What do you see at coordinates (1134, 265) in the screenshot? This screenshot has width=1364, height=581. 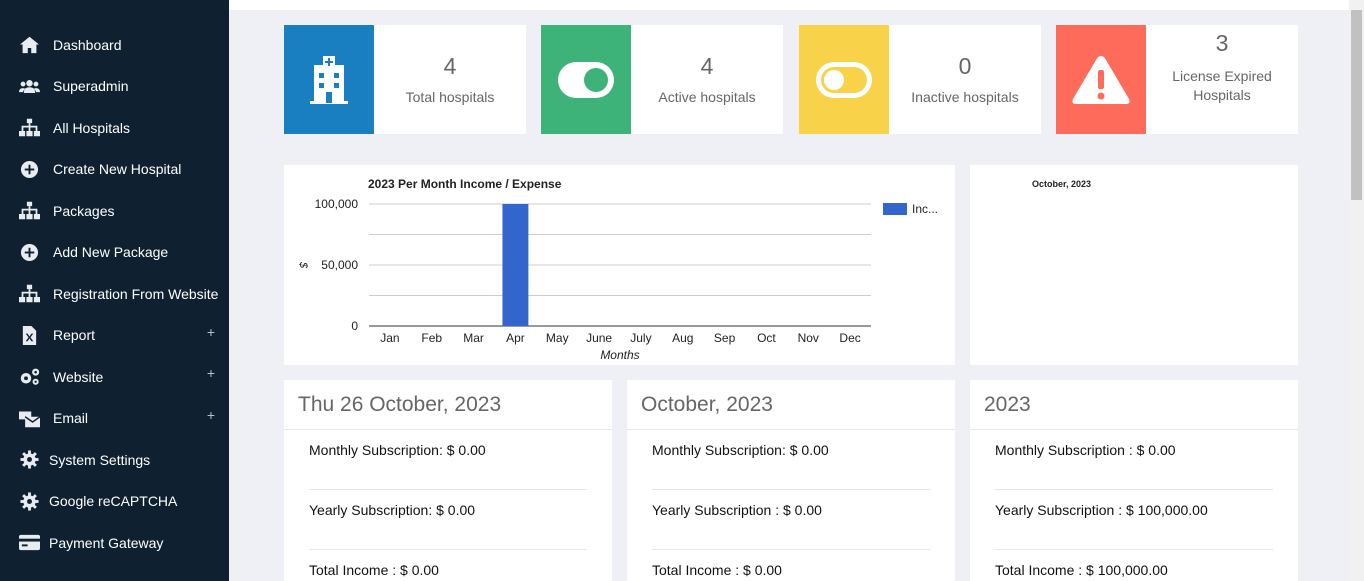 I see `monthly-chart-panel: October, 2023` at bounding box center [1134, 265].